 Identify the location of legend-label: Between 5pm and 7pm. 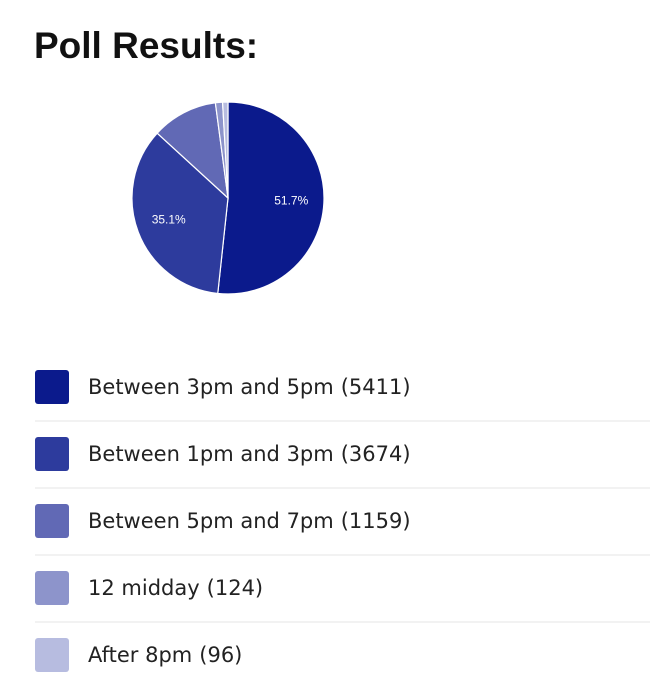
(211, 521).